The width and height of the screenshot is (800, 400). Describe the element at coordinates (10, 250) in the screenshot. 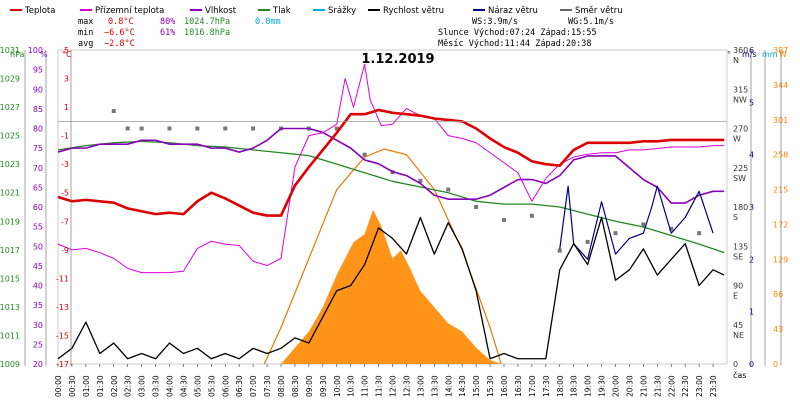

I see `tick-hpa: 1017` at that location.